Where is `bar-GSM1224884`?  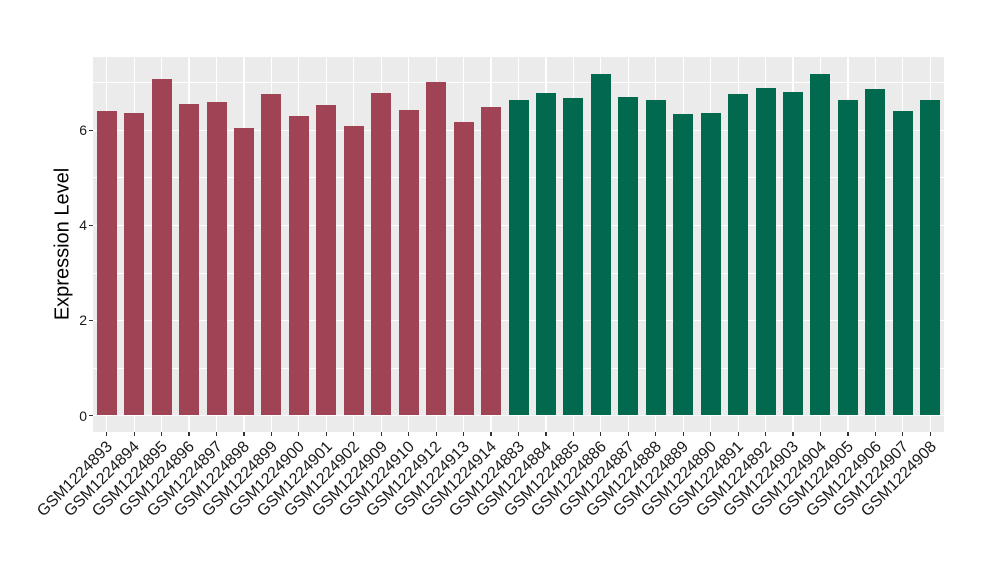 bar-GSM1224884 is located at coordinates (545, 254).